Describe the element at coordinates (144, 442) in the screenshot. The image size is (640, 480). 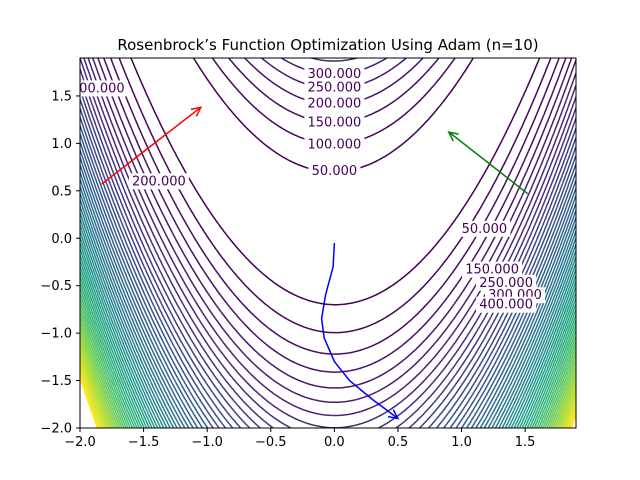
I see `x-tick-label: −1.5` at that location.